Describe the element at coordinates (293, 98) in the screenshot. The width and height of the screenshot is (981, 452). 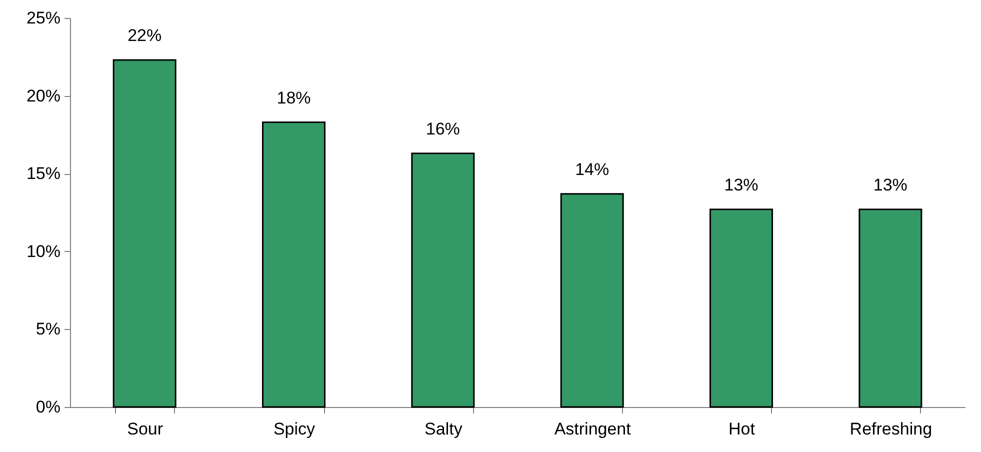
I see `data-label: 18%` at that location.